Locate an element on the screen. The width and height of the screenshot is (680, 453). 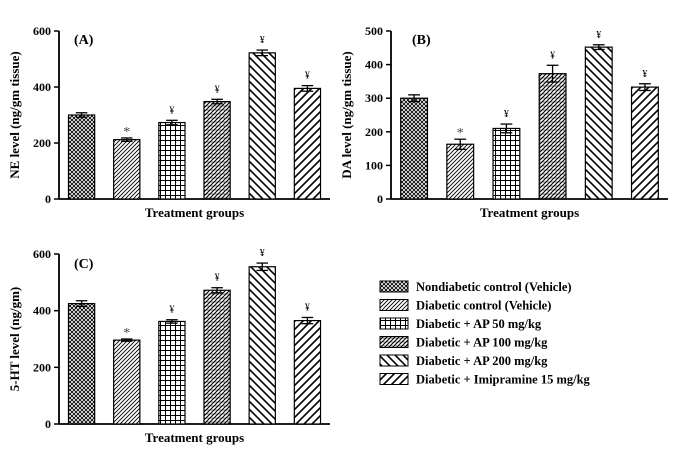
legend-label: Diabetic + AP 50 mg/kg is located at coordinates (479, 324).